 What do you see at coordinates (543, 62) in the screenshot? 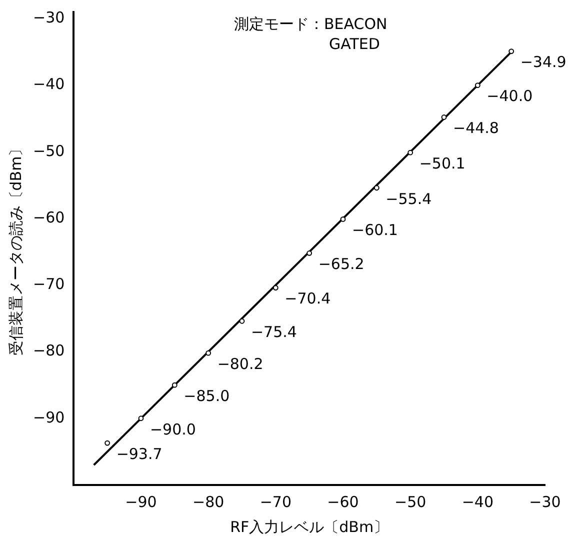
I see `data-label: −34.9` at bounding box center [543, 62].